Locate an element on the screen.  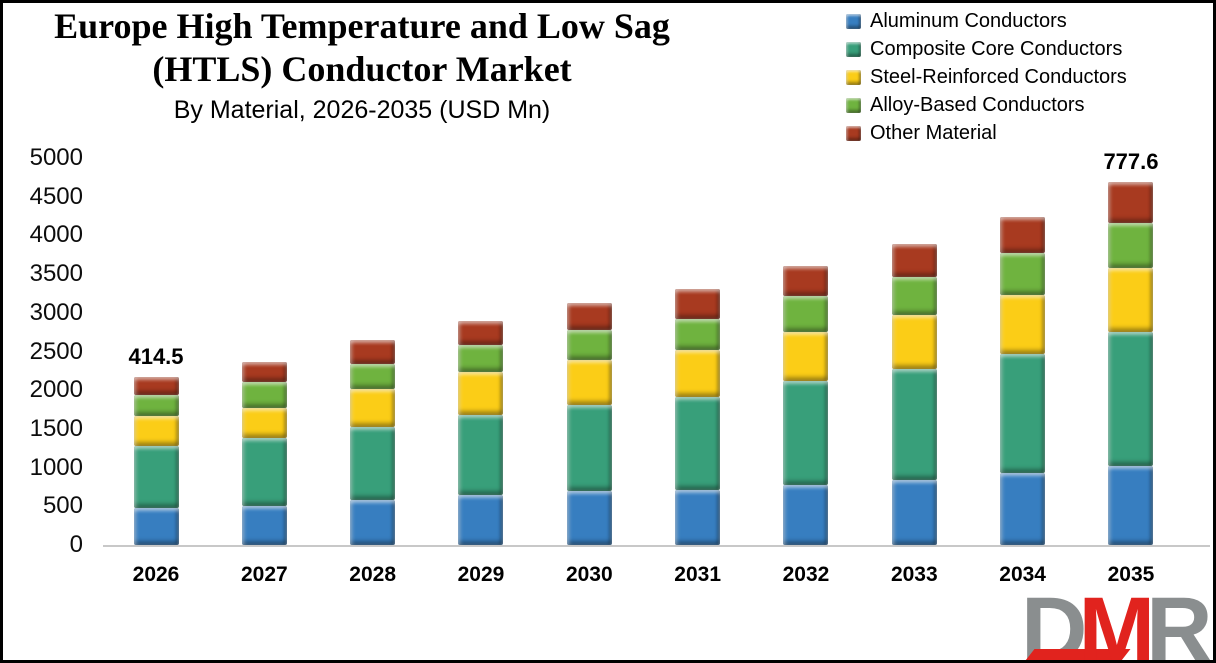
x-axis-label-2030: 2030 is located at coordinates (589, 574).